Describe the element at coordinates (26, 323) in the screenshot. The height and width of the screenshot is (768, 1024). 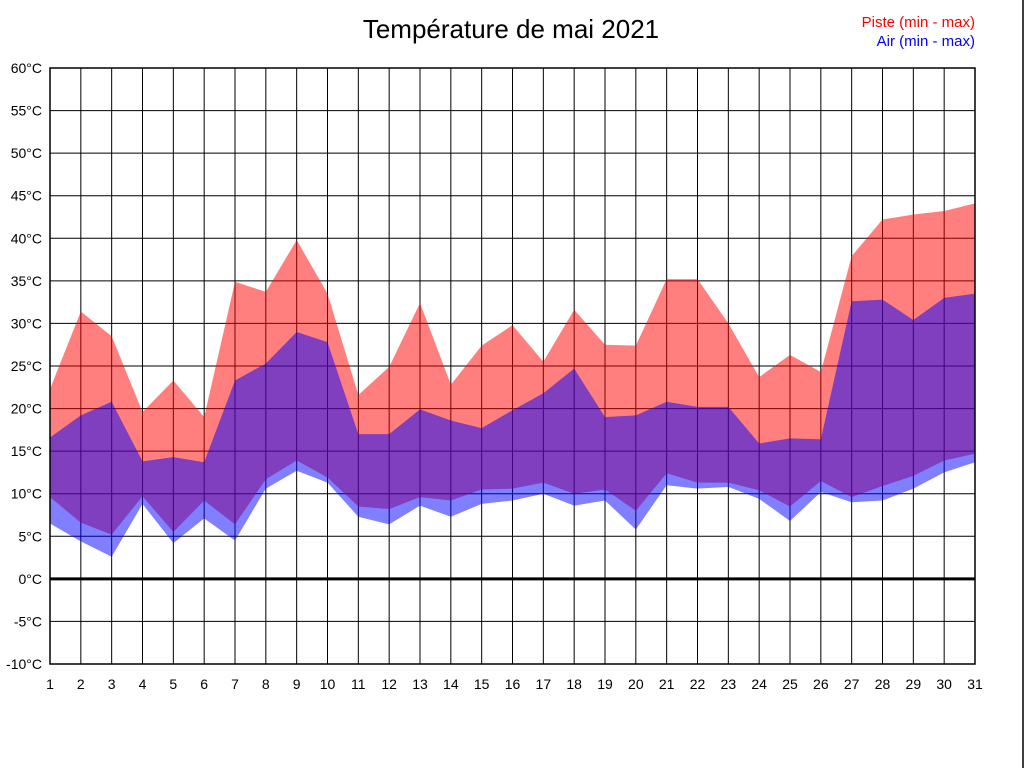
I see `y-tick-label: 30°C` at that location.